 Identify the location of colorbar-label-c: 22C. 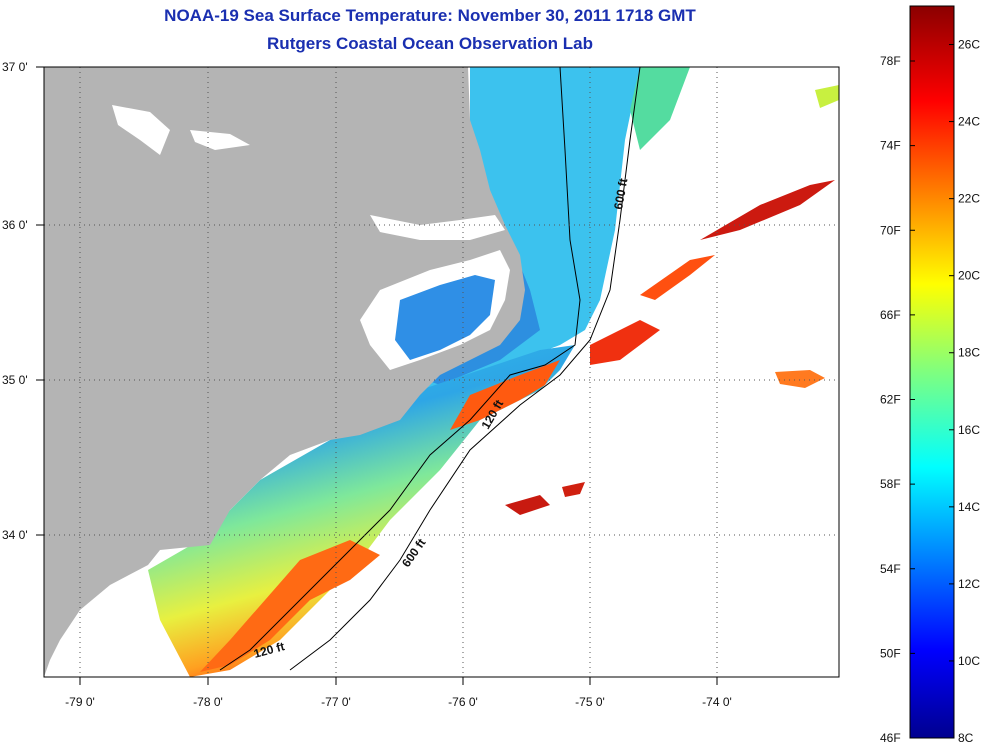
(969, 199).